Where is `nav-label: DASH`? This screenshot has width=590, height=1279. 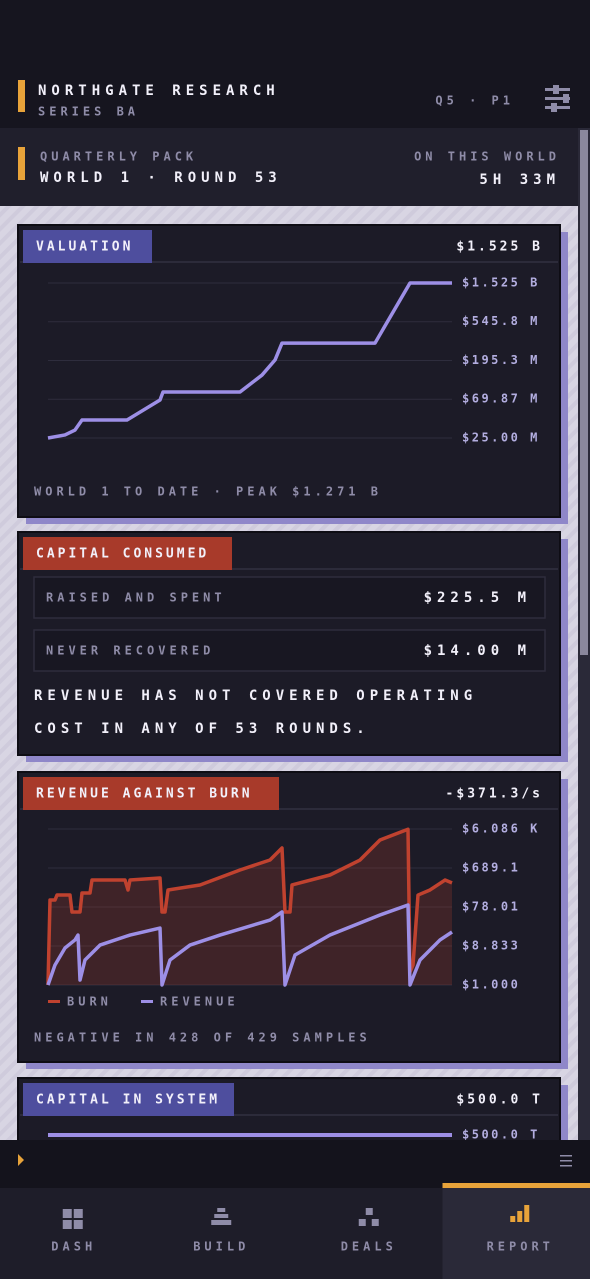 nav-label: DASH is located at coordinates (73, 1247).